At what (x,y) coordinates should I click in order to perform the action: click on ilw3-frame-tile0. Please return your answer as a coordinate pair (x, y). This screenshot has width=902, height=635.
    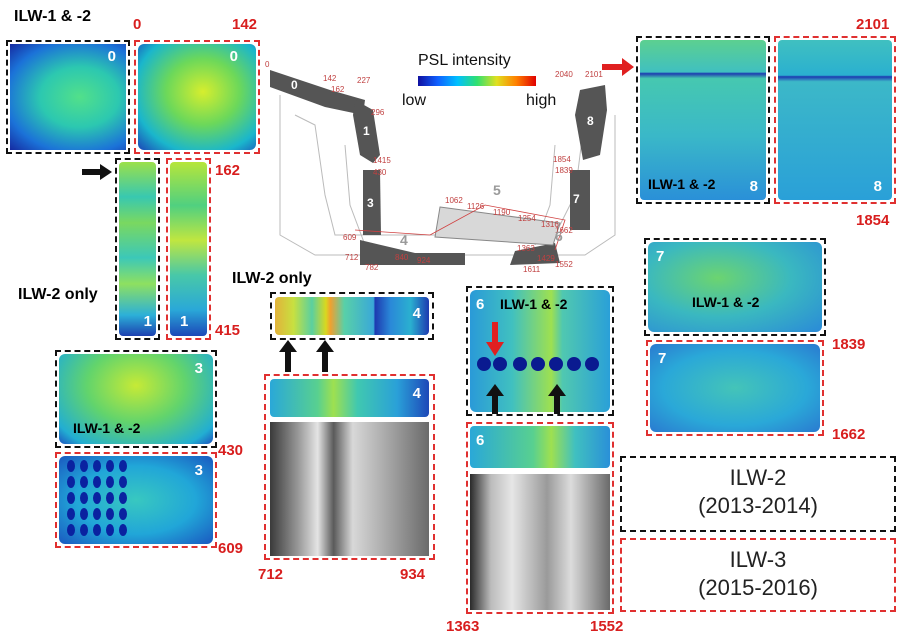
    Looking at the image, I should click on (197, 97).